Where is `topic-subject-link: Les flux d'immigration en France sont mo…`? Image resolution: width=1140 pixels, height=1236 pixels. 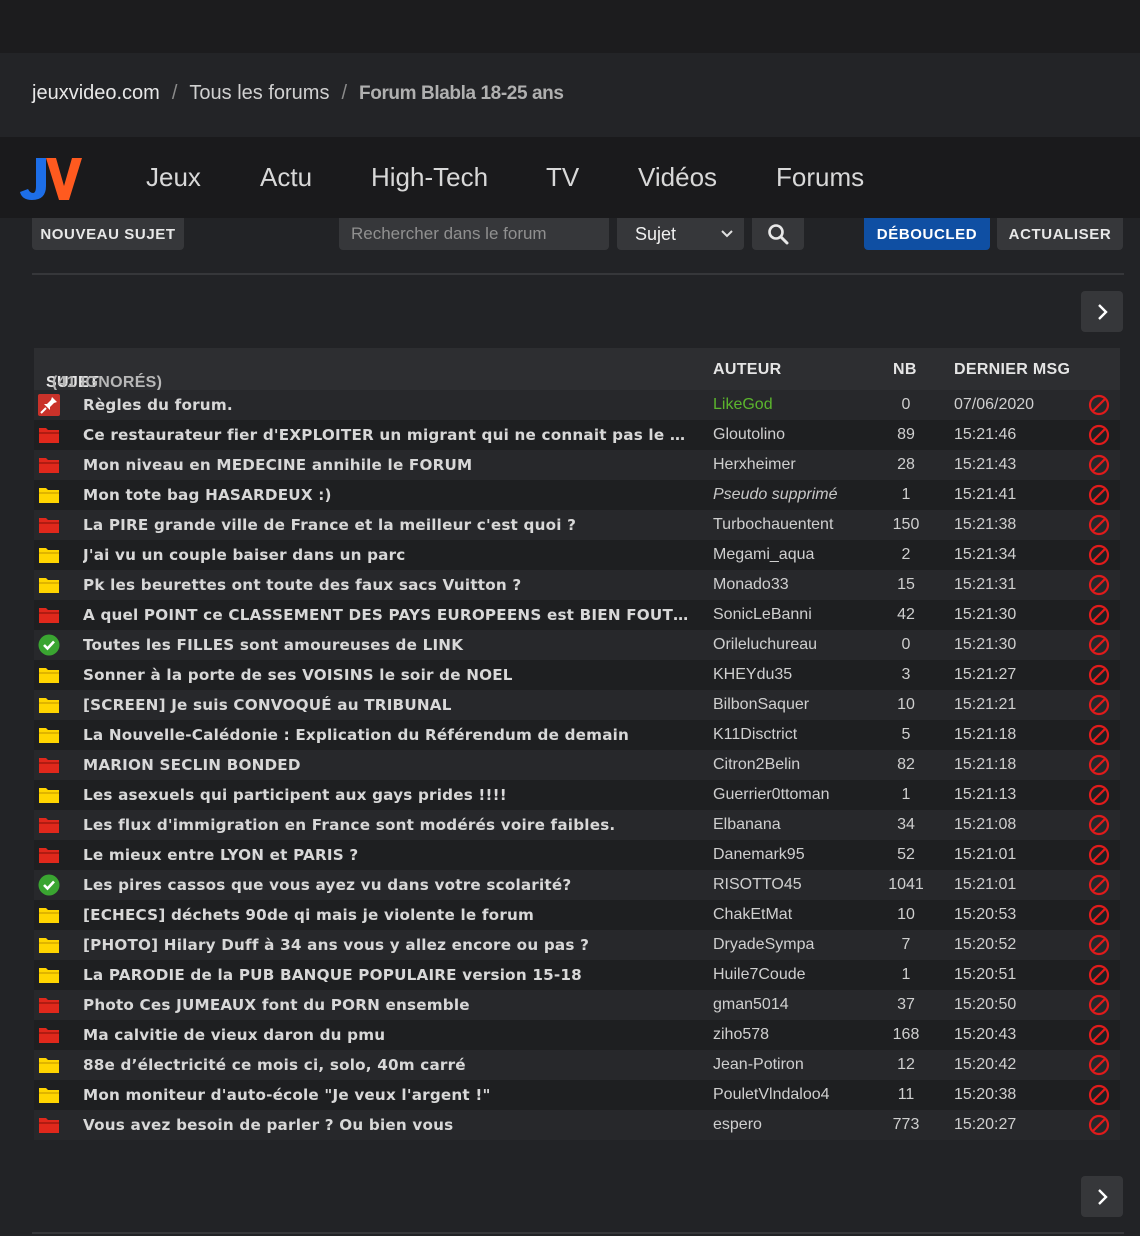 topic-subject-link: Les flux d'immigration en France sont mo… is located at coordinates (349, 825).